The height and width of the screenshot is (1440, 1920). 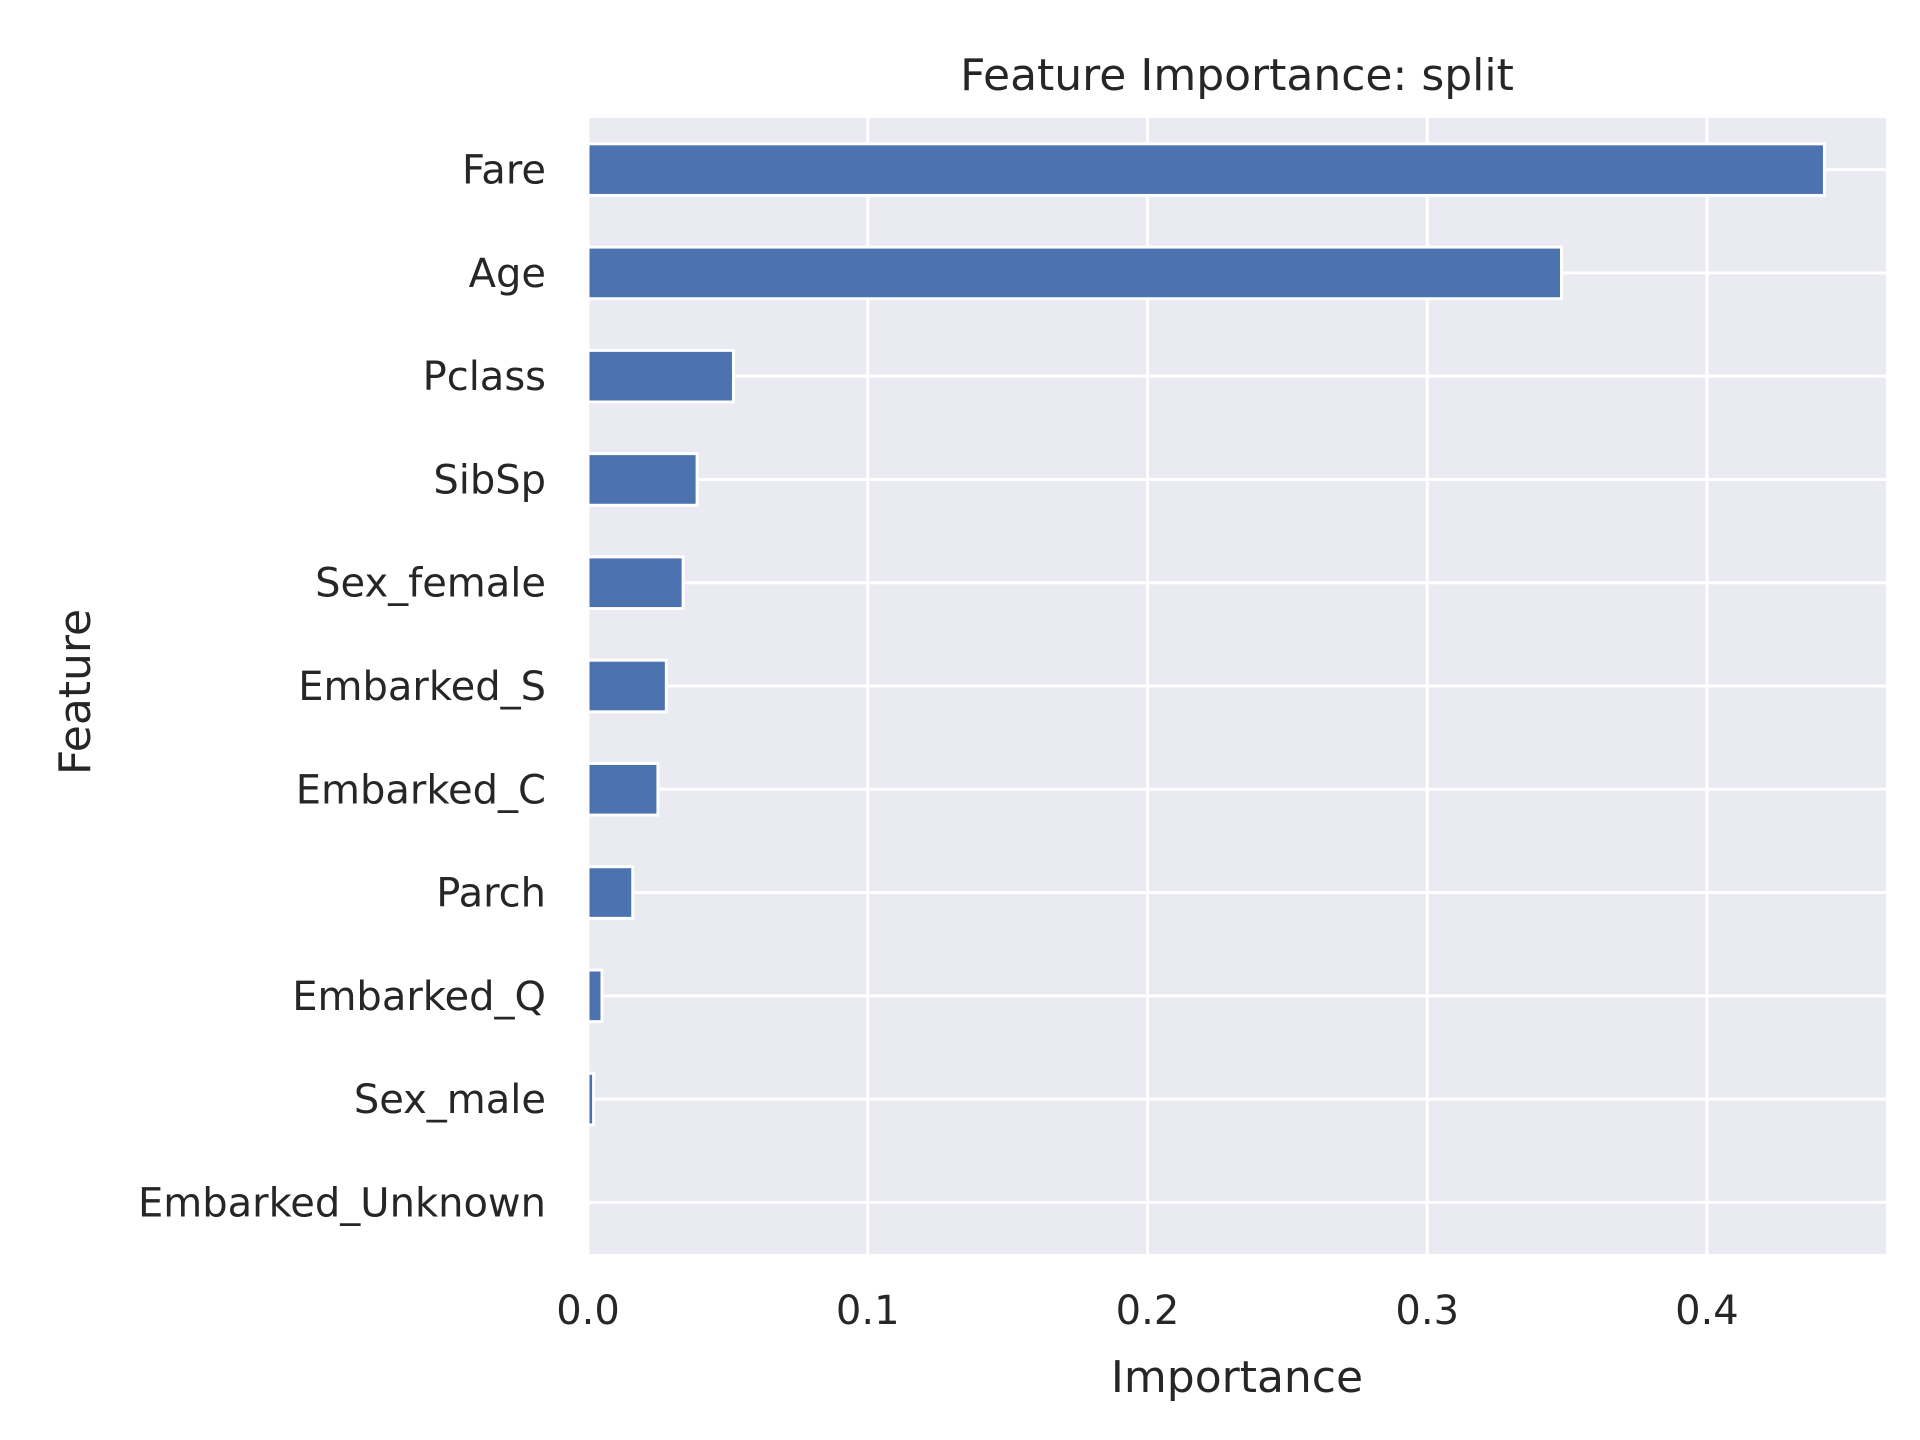 What do you see at coordinates (342, 1203) in the screenshot?
I see `y-tick-label: Embarked_Unknown` at bounding box center [342, 1203].